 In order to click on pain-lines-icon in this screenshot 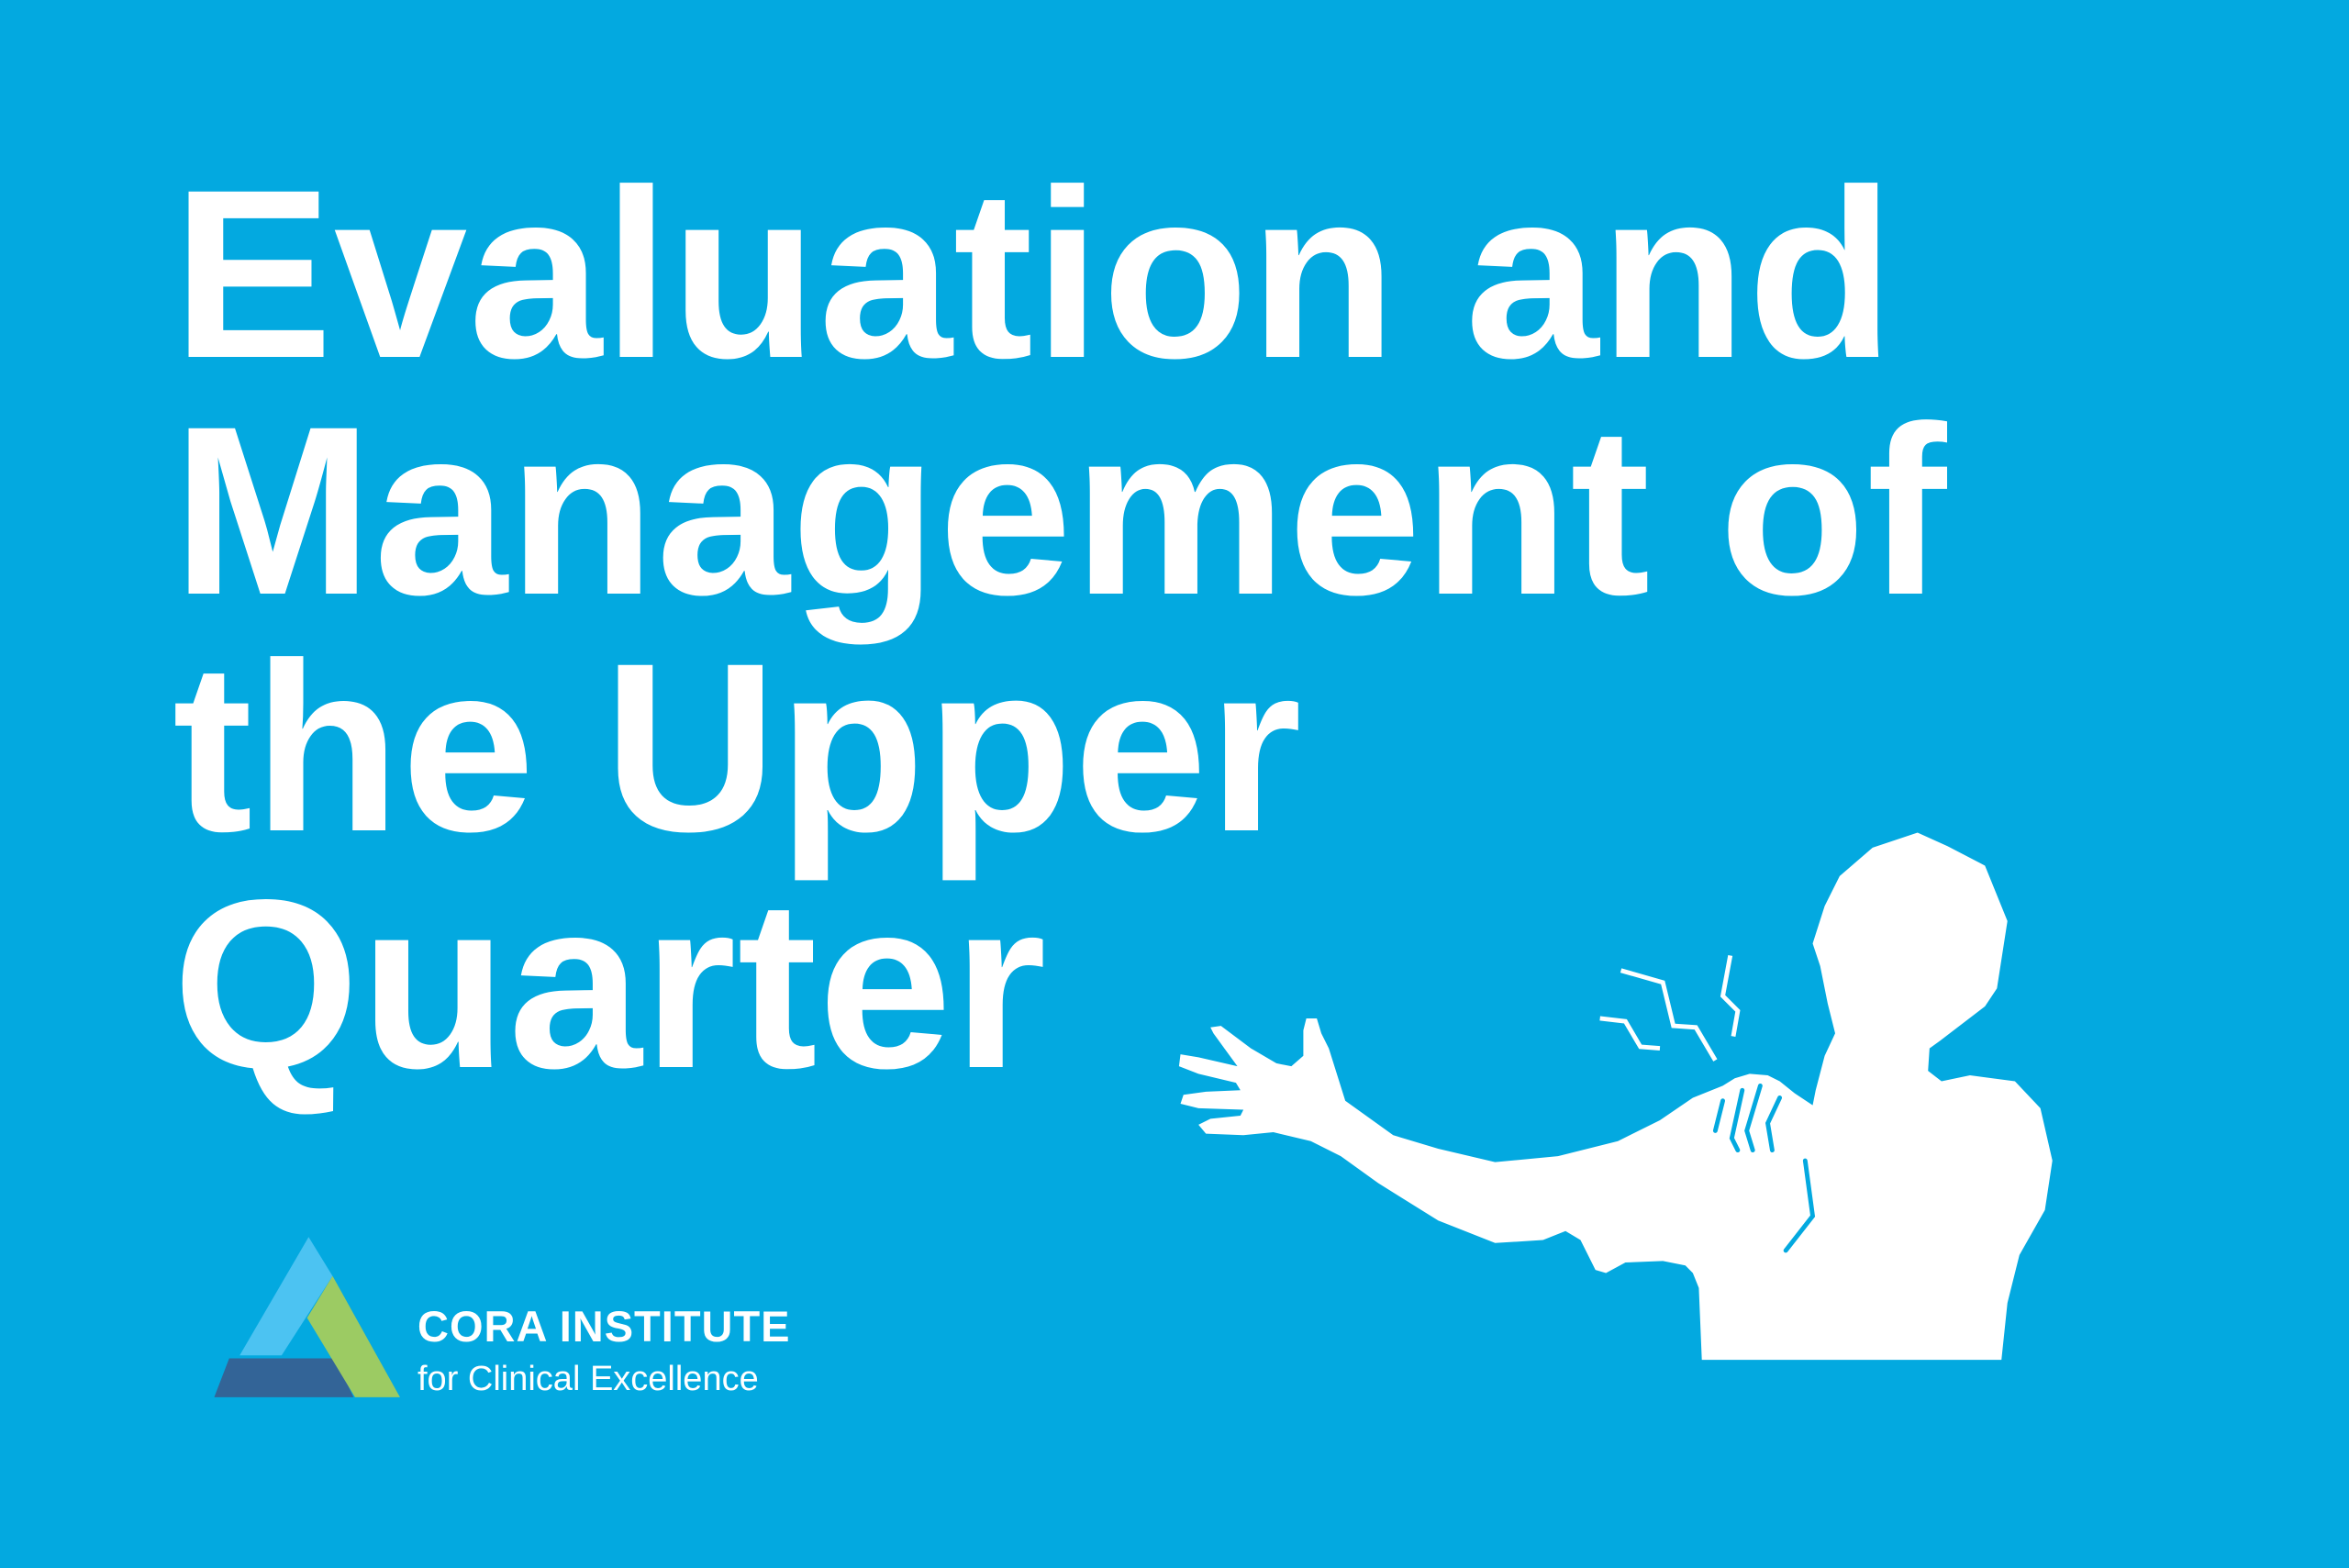, I will do `click(1670, 1008)`.